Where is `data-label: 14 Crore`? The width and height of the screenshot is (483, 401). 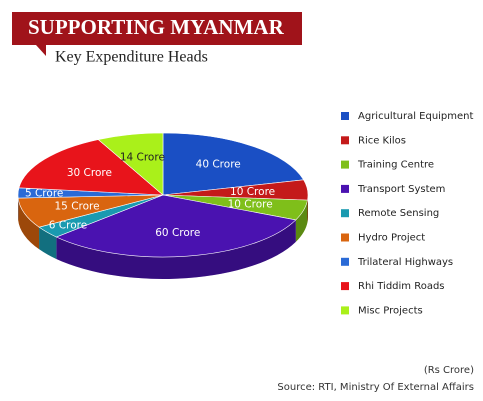
data-label: 14 Crore is located at coordinates (142, 158).